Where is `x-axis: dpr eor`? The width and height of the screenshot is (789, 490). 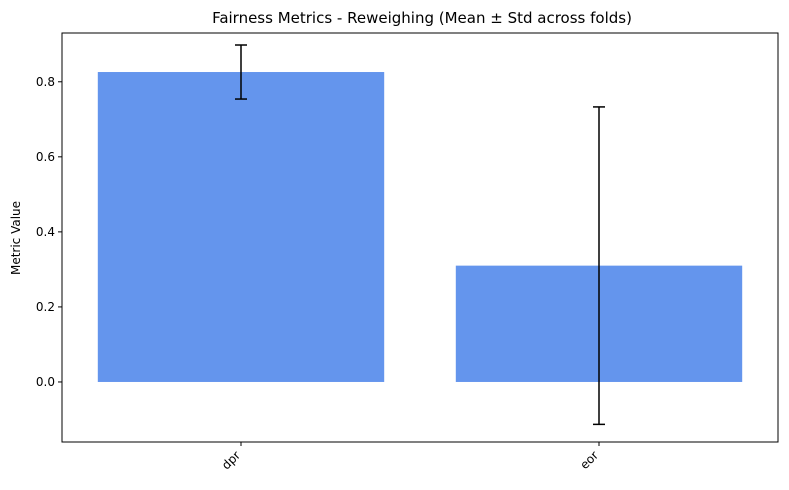
x-axis: dpr eor is located at coordinates (410, 457).